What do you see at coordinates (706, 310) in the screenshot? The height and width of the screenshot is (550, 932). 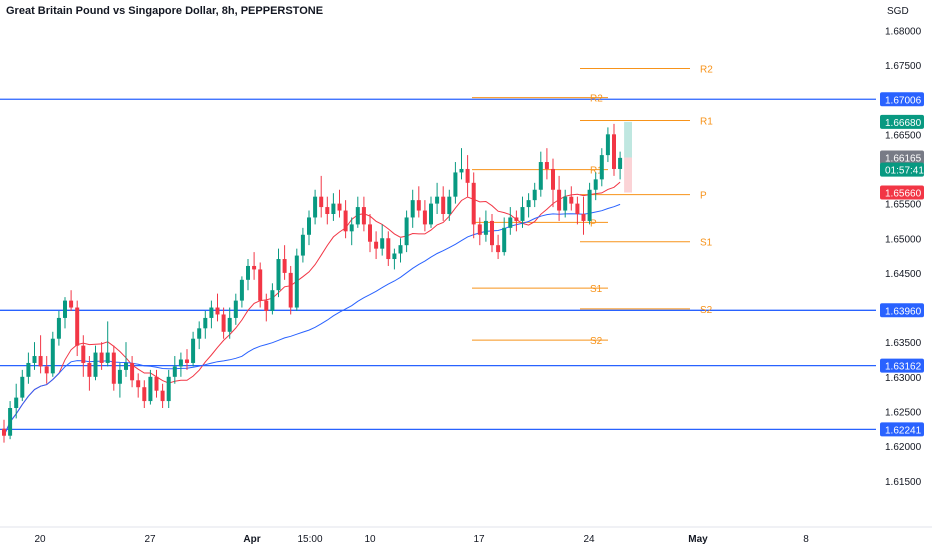 I see `pivot-label: S2` at bounding box center [706, 310].